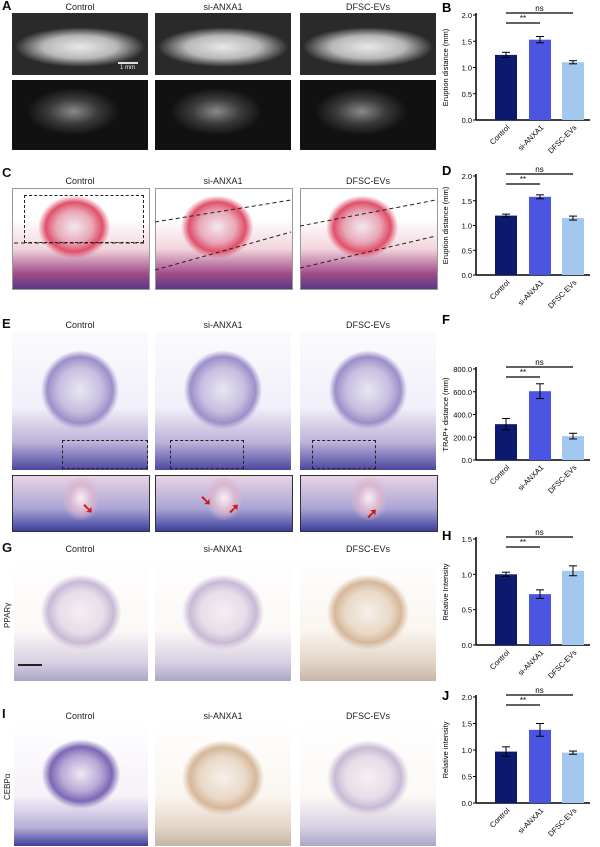 The height and width of the screenshot is (847, 600). I want to click on panel-label-f: F, so click(446, 319).